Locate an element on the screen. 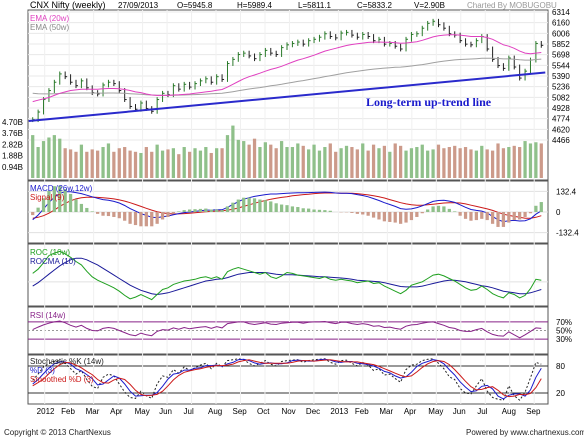 This screenshot has width=584, height=444. x-tick-label: Jul is located at coordinates (482, 411).